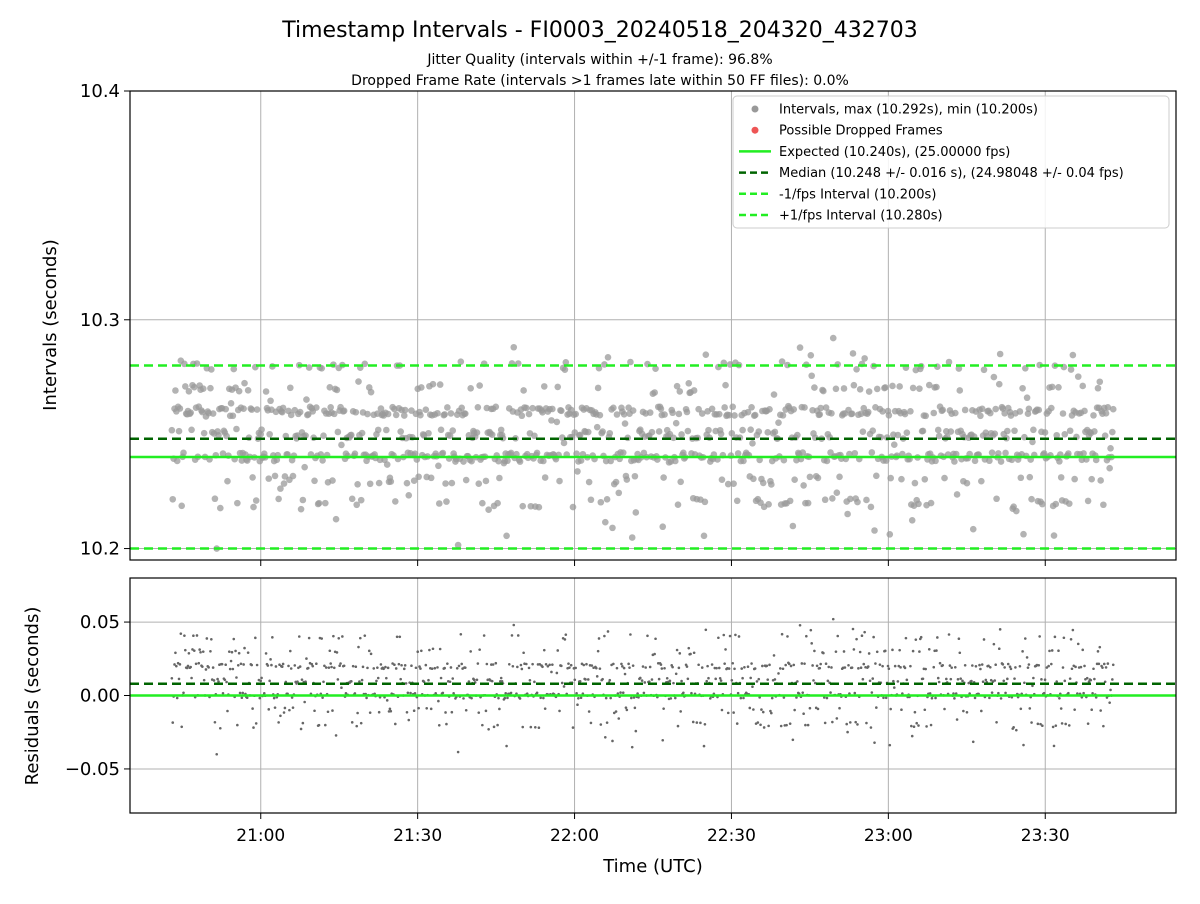  Describe the element at coordinates (100, 549) in the screenshot. I see `intervals-y-tick-label: 10.2` at that location.